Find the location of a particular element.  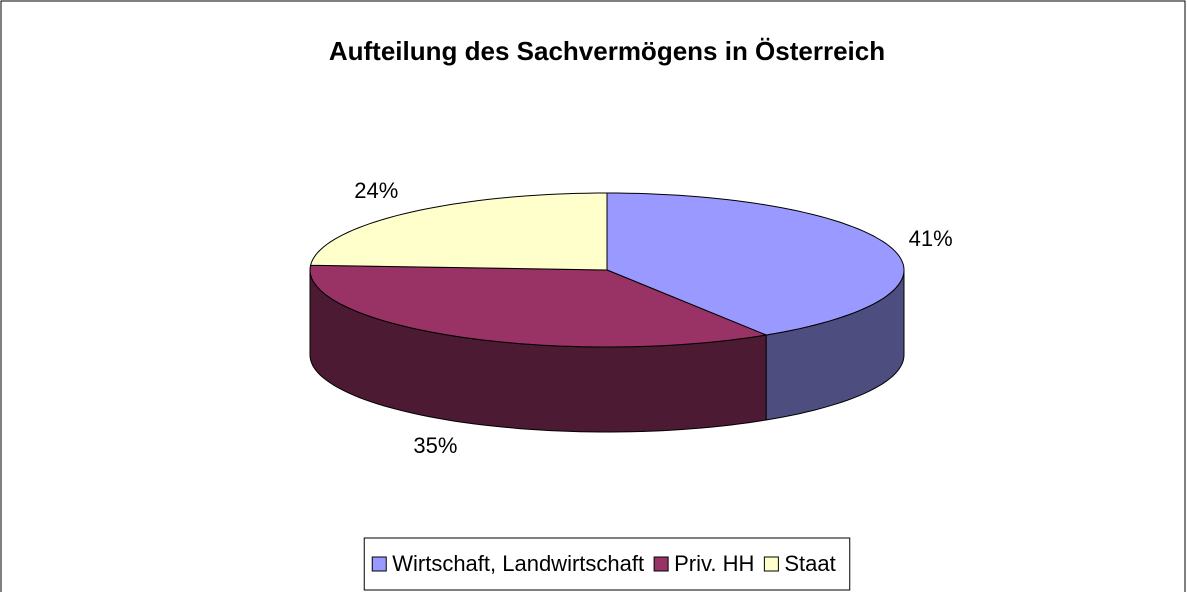

data-label: 35% is located at coordinates (435, 445).